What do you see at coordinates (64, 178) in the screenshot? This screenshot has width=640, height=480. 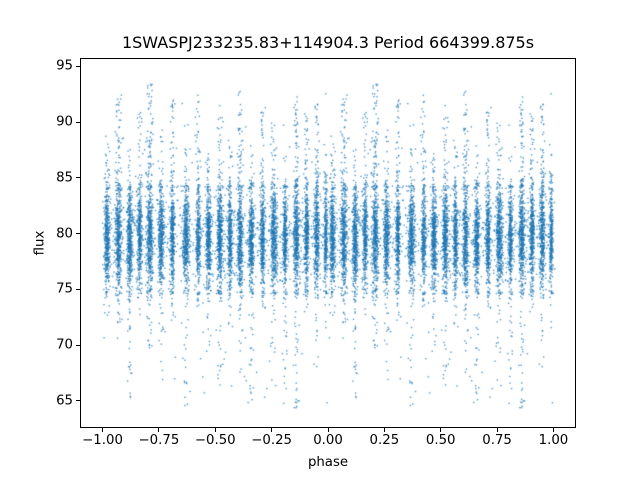 I see `y-tick-label: 85` at bounding box center [64, 178].